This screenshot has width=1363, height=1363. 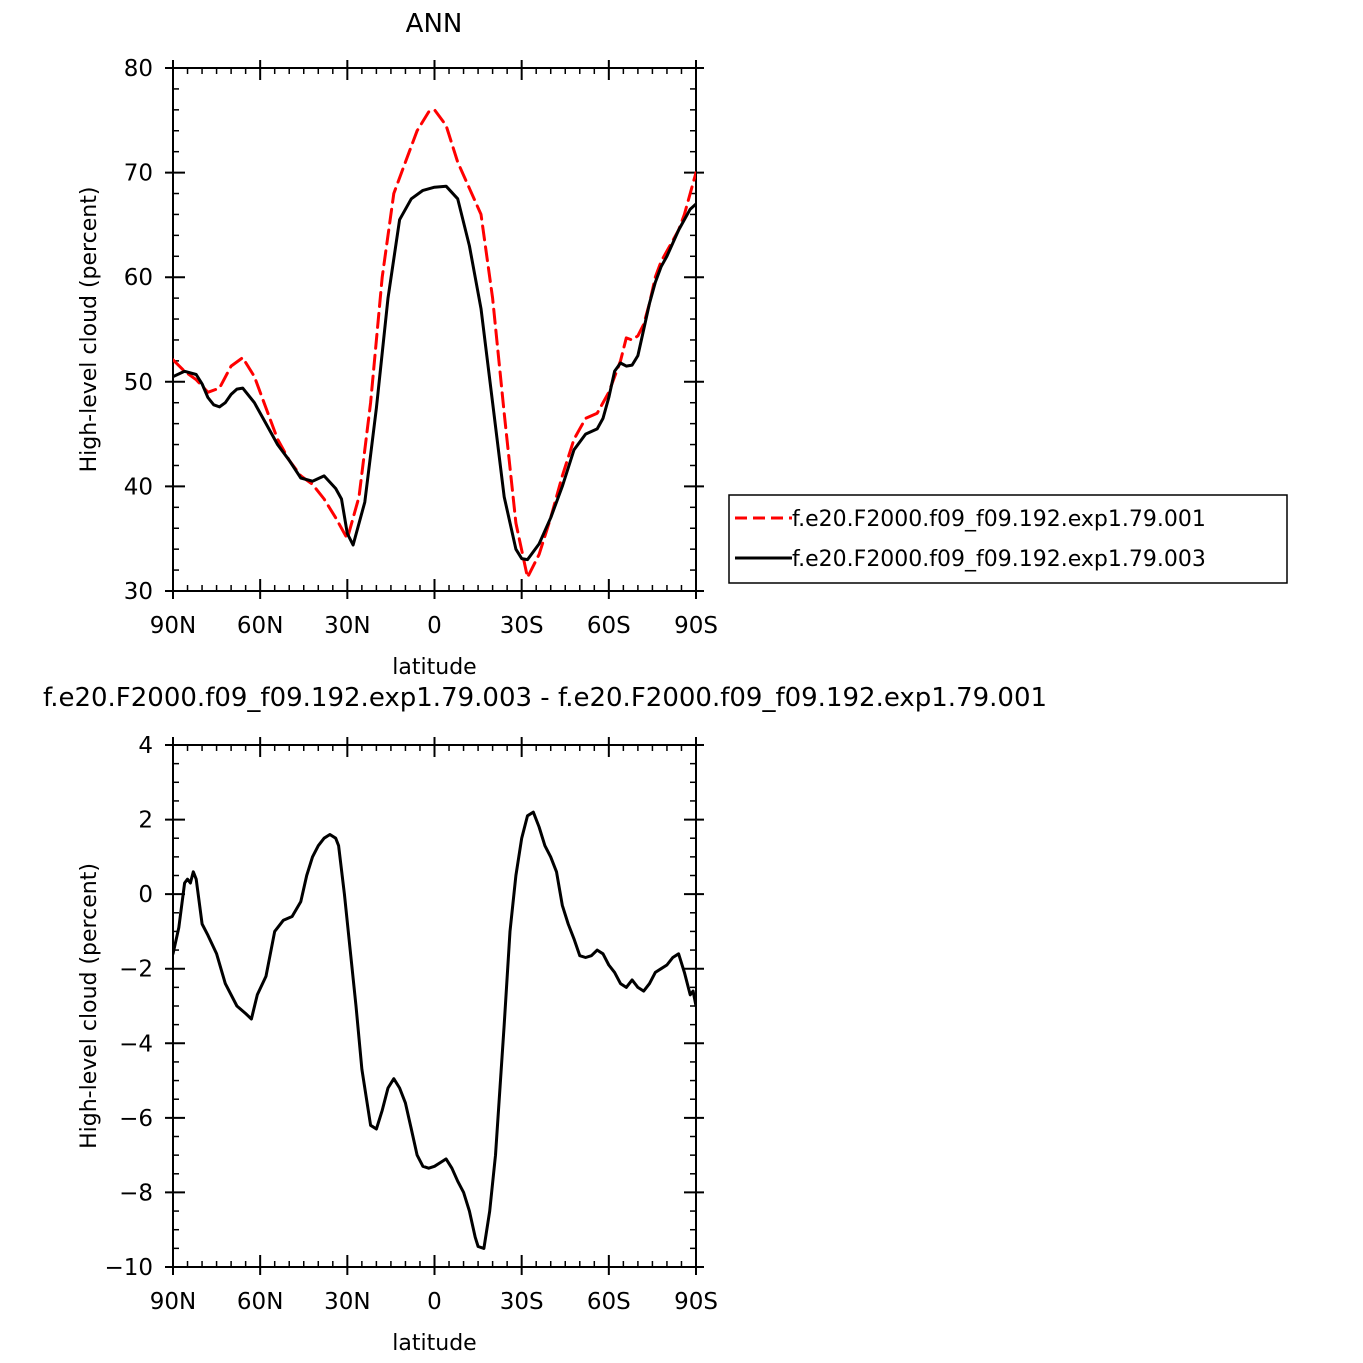 What do you see at coordinates (138, 383) in the screenshot?
I see `y-tick-label: 50` at bounding box center [138, 383].